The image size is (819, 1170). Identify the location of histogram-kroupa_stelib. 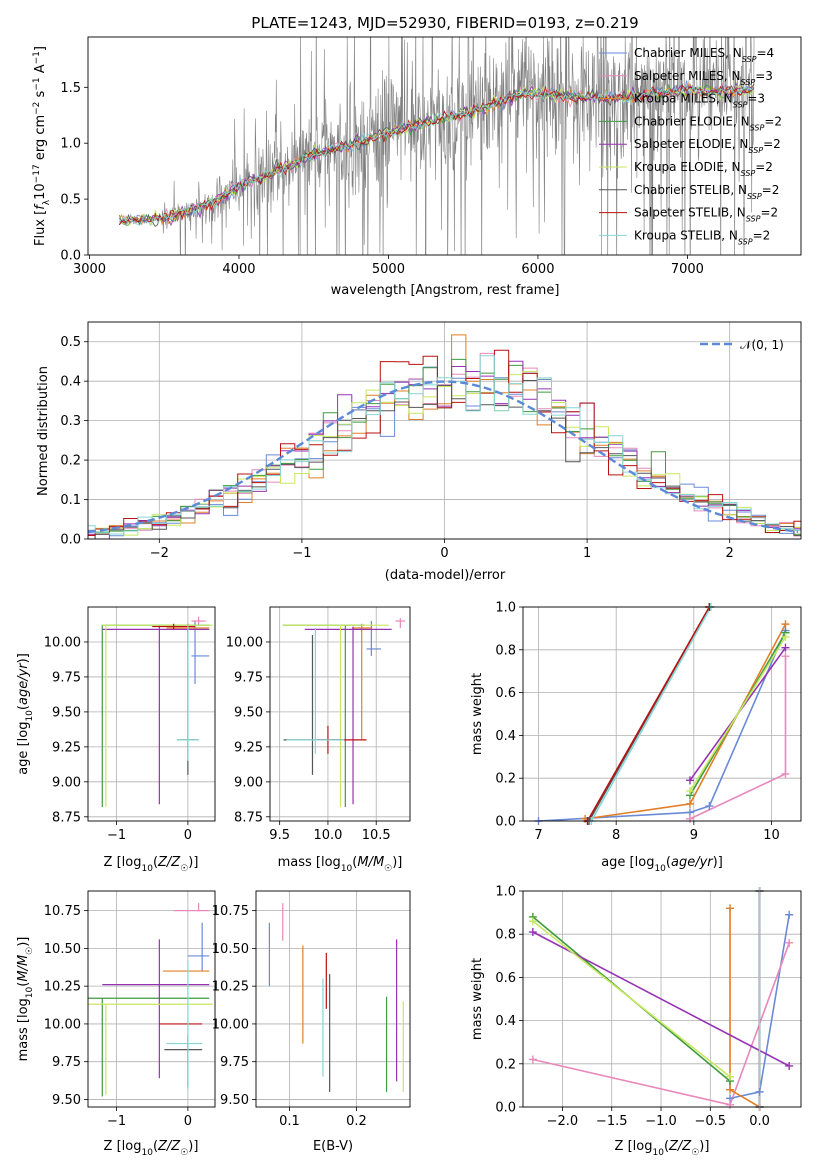
(444, 445).